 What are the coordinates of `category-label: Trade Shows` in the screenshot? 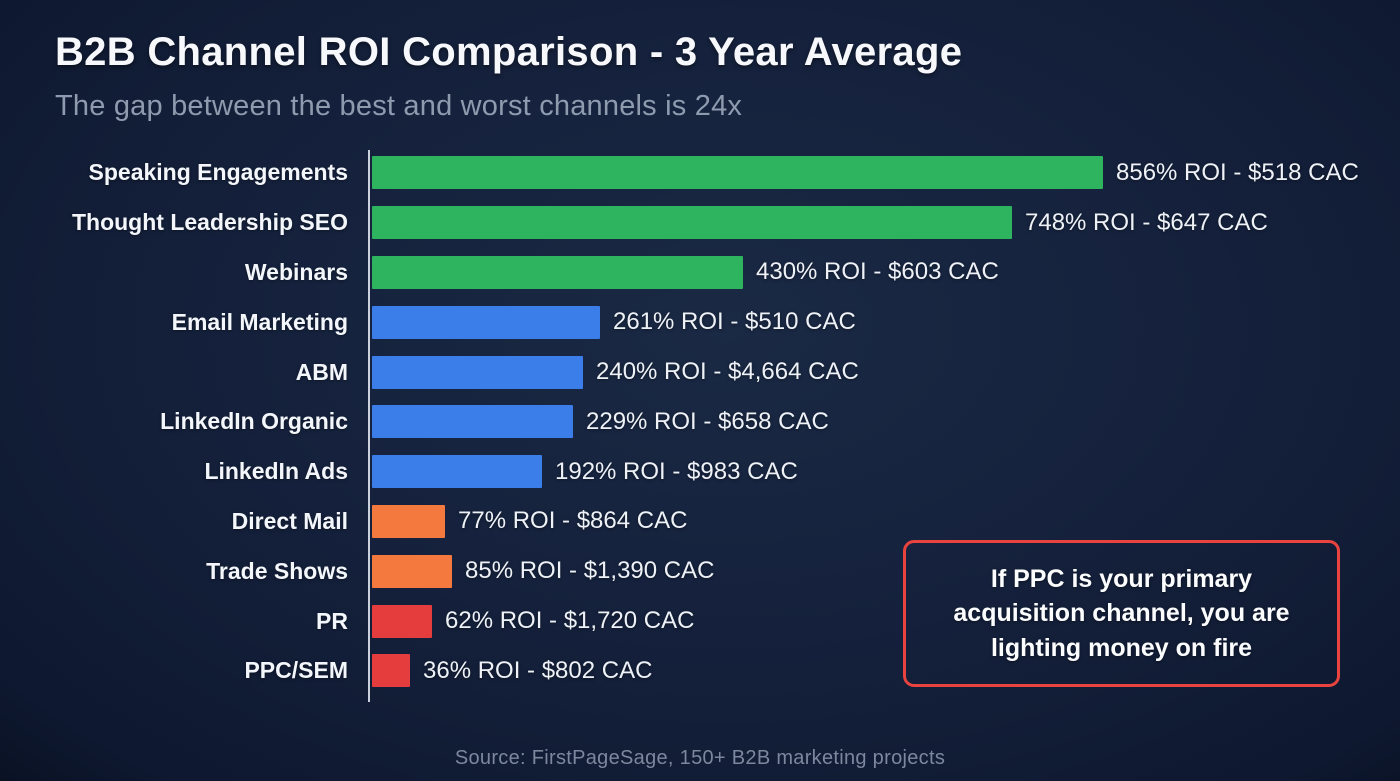 It's located at (277, 570).